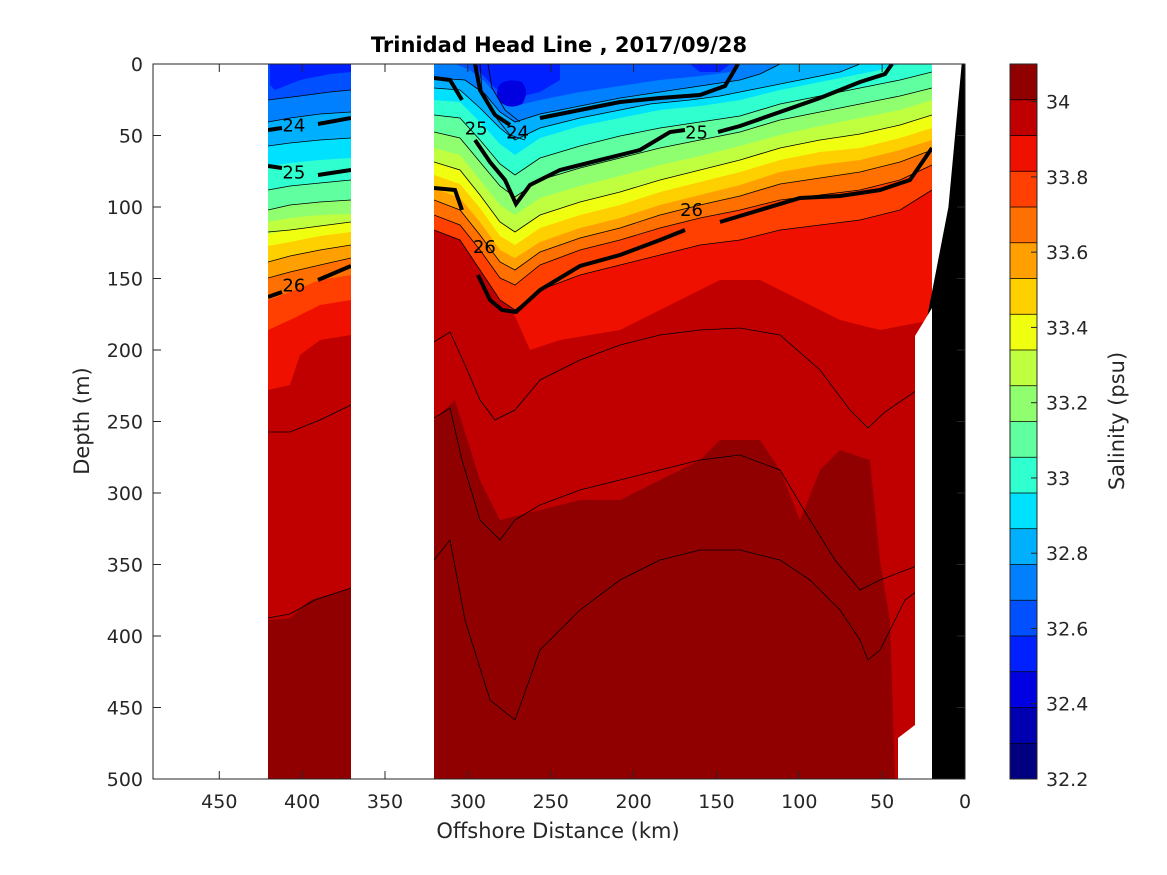 The image size is (1167, 875). Describe the element at coordinates (1067, 328) in the screenshot. I see `colorbar-tick-label: 33.4` at that location.